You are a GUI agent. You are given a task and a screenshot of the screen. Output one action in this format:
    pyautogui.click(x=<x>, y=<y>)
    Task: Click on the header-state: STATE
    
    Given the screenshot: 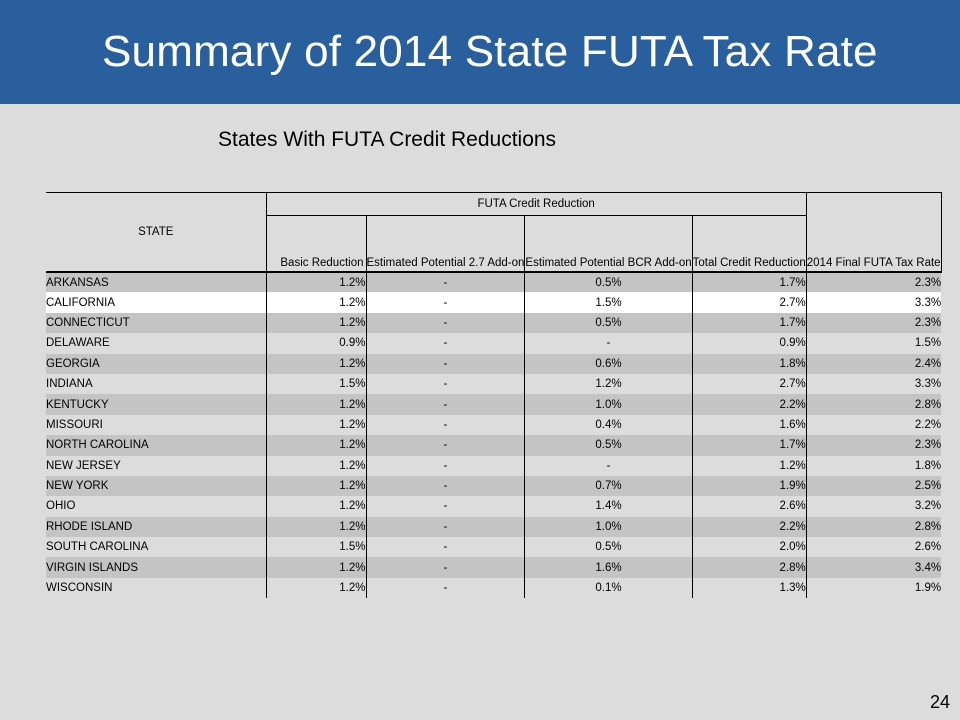 What is the action you would take?
    pyautogui.click(x=156, y=232)
    